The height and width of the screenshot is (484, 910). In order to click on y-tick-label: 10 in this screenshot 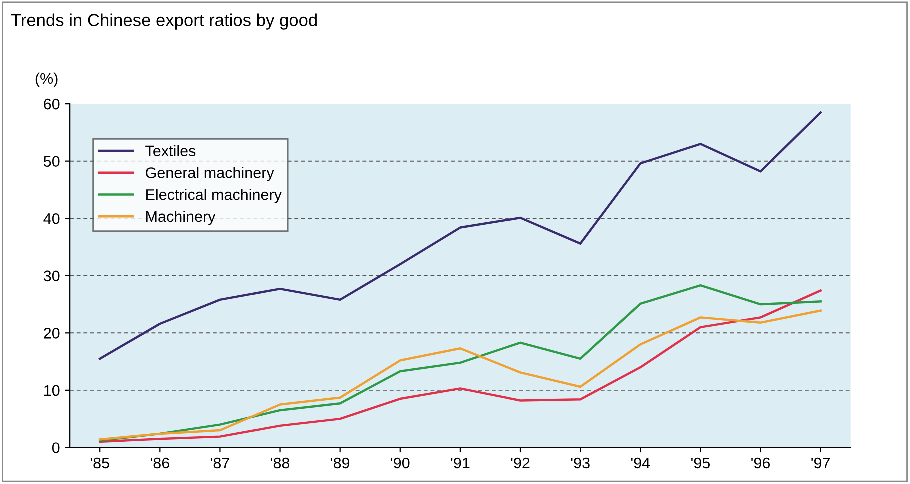, I will do `click(52, 390)`.